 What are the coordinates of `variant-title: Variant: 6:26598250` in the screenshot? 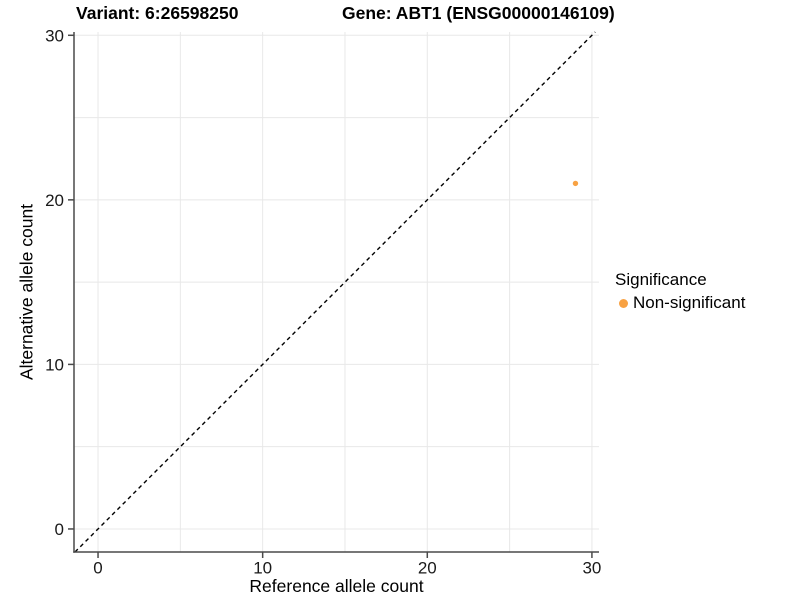 It's located at (157, 13).